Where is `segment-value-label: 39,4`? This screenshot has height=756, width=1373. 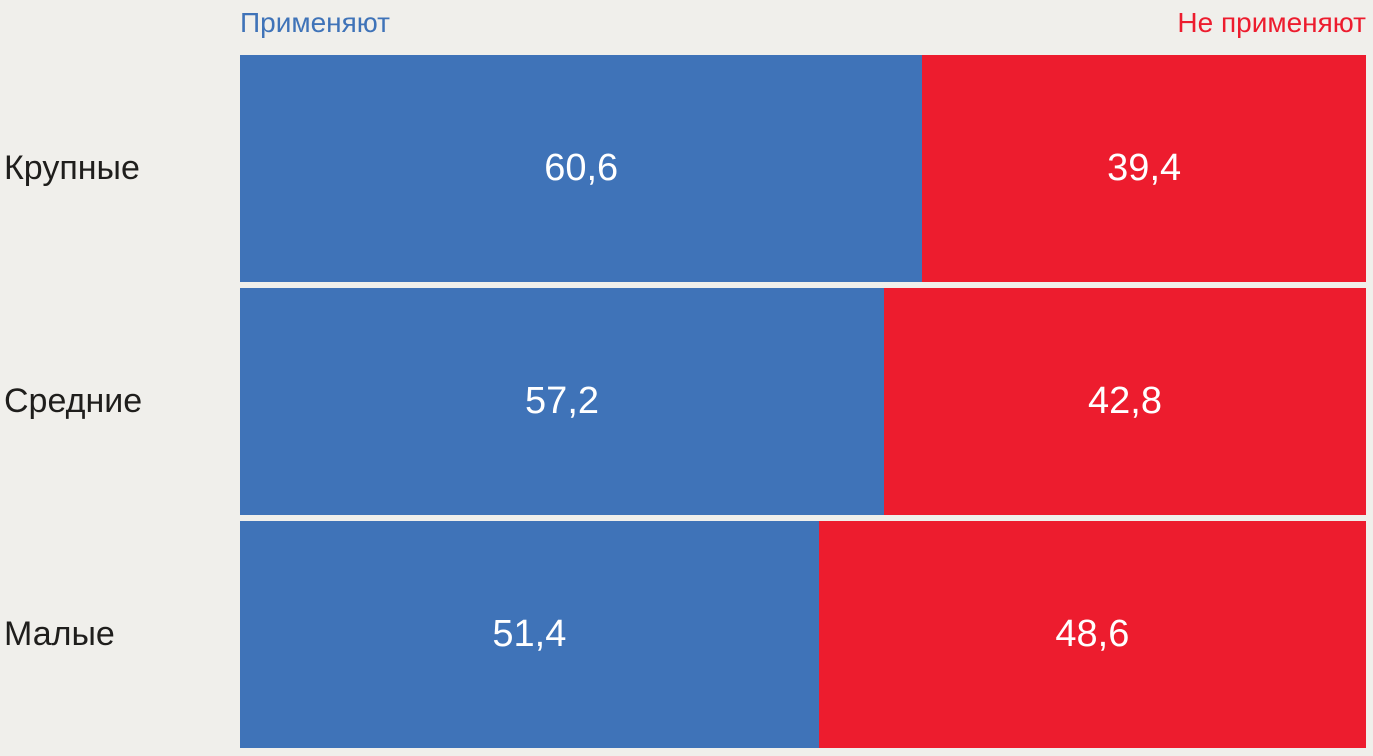 segment-value-label: 39,4 is located at coordinates (1144, 168).